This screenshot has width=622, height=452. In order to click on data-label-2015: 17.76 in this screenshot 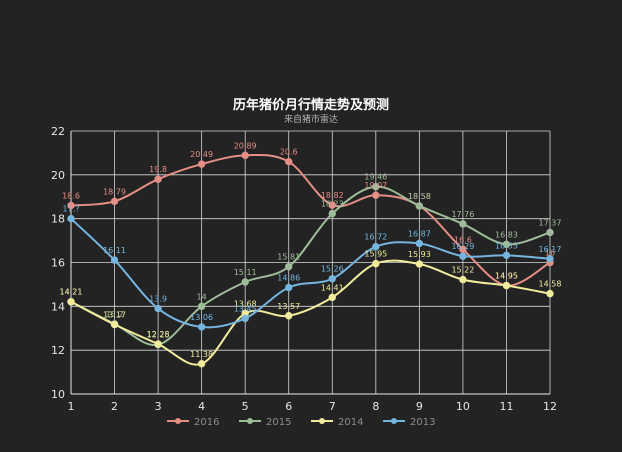, I will do `click(462, 214)`.